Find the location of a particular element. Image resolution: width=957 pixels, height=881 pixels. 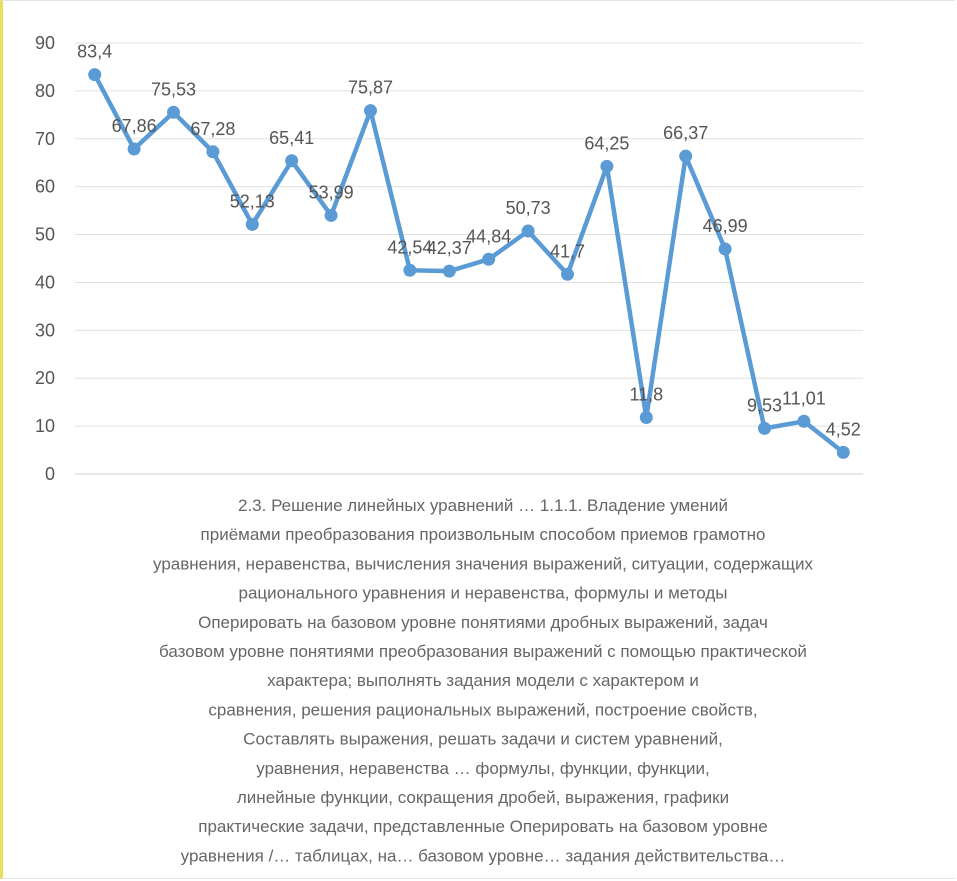

data-label: 52,13 is located at coordinates (252, 201).